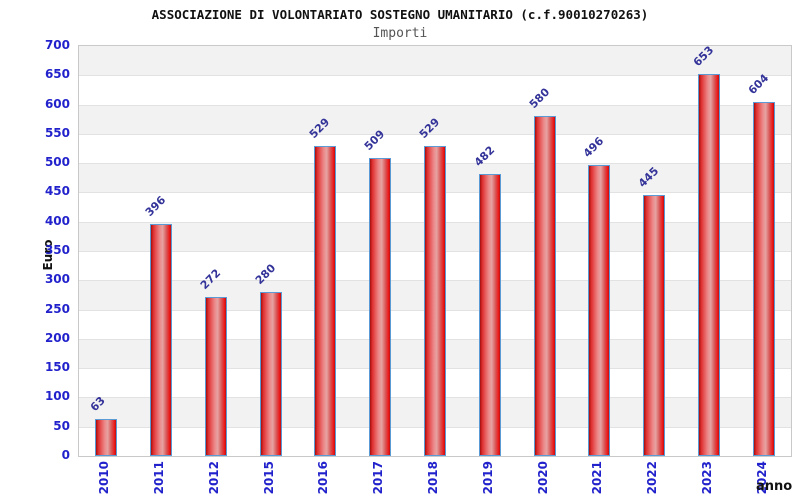  What do you see at coordinates (774, 486) in the screenshot?
I see `x-axis-label: anno` at bounding box center [774, 486].